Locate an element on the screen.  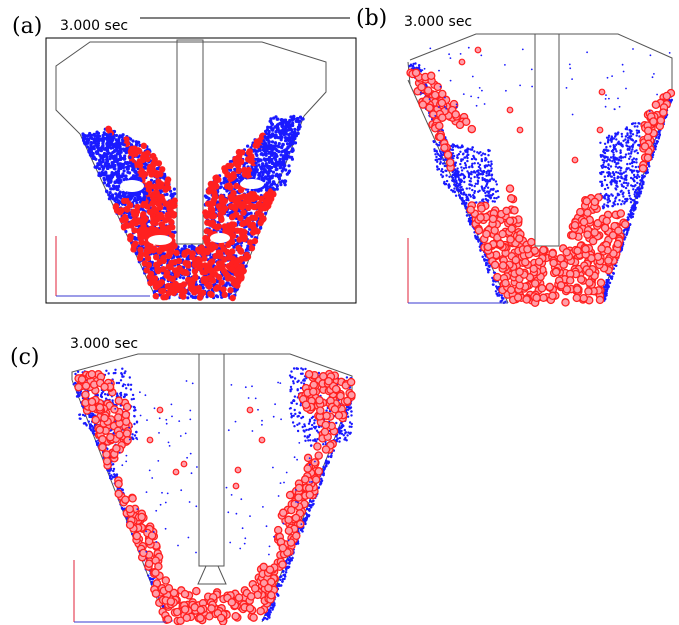
panel-a-particles is located at coordinates (193, 208).